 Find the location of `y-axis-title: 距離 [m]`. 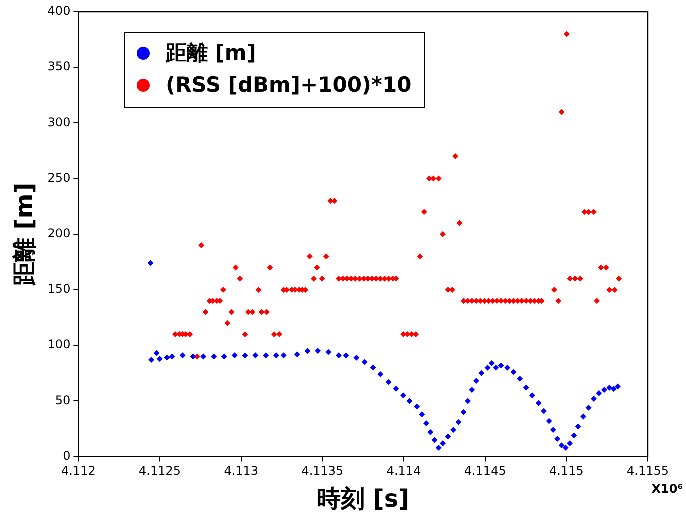

y-axis-title: 距離 [m] is located at coordinates (24, 235).